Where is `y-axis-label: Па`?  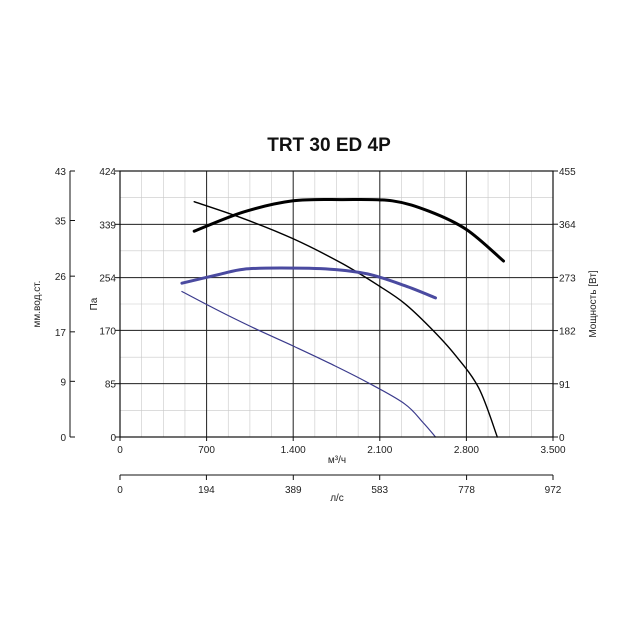 y-axis-label: Па is located at coordinates (94, 303).